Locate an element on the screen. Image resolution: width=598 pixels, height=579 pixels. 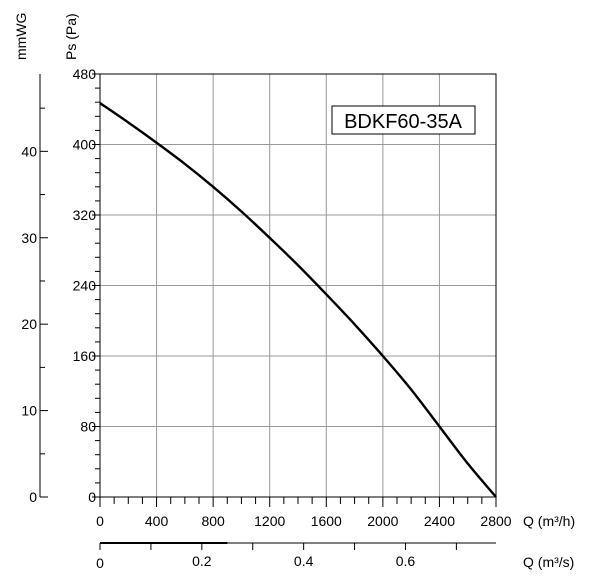
x-tick-label: 400 is located at coordinates (157, 521).